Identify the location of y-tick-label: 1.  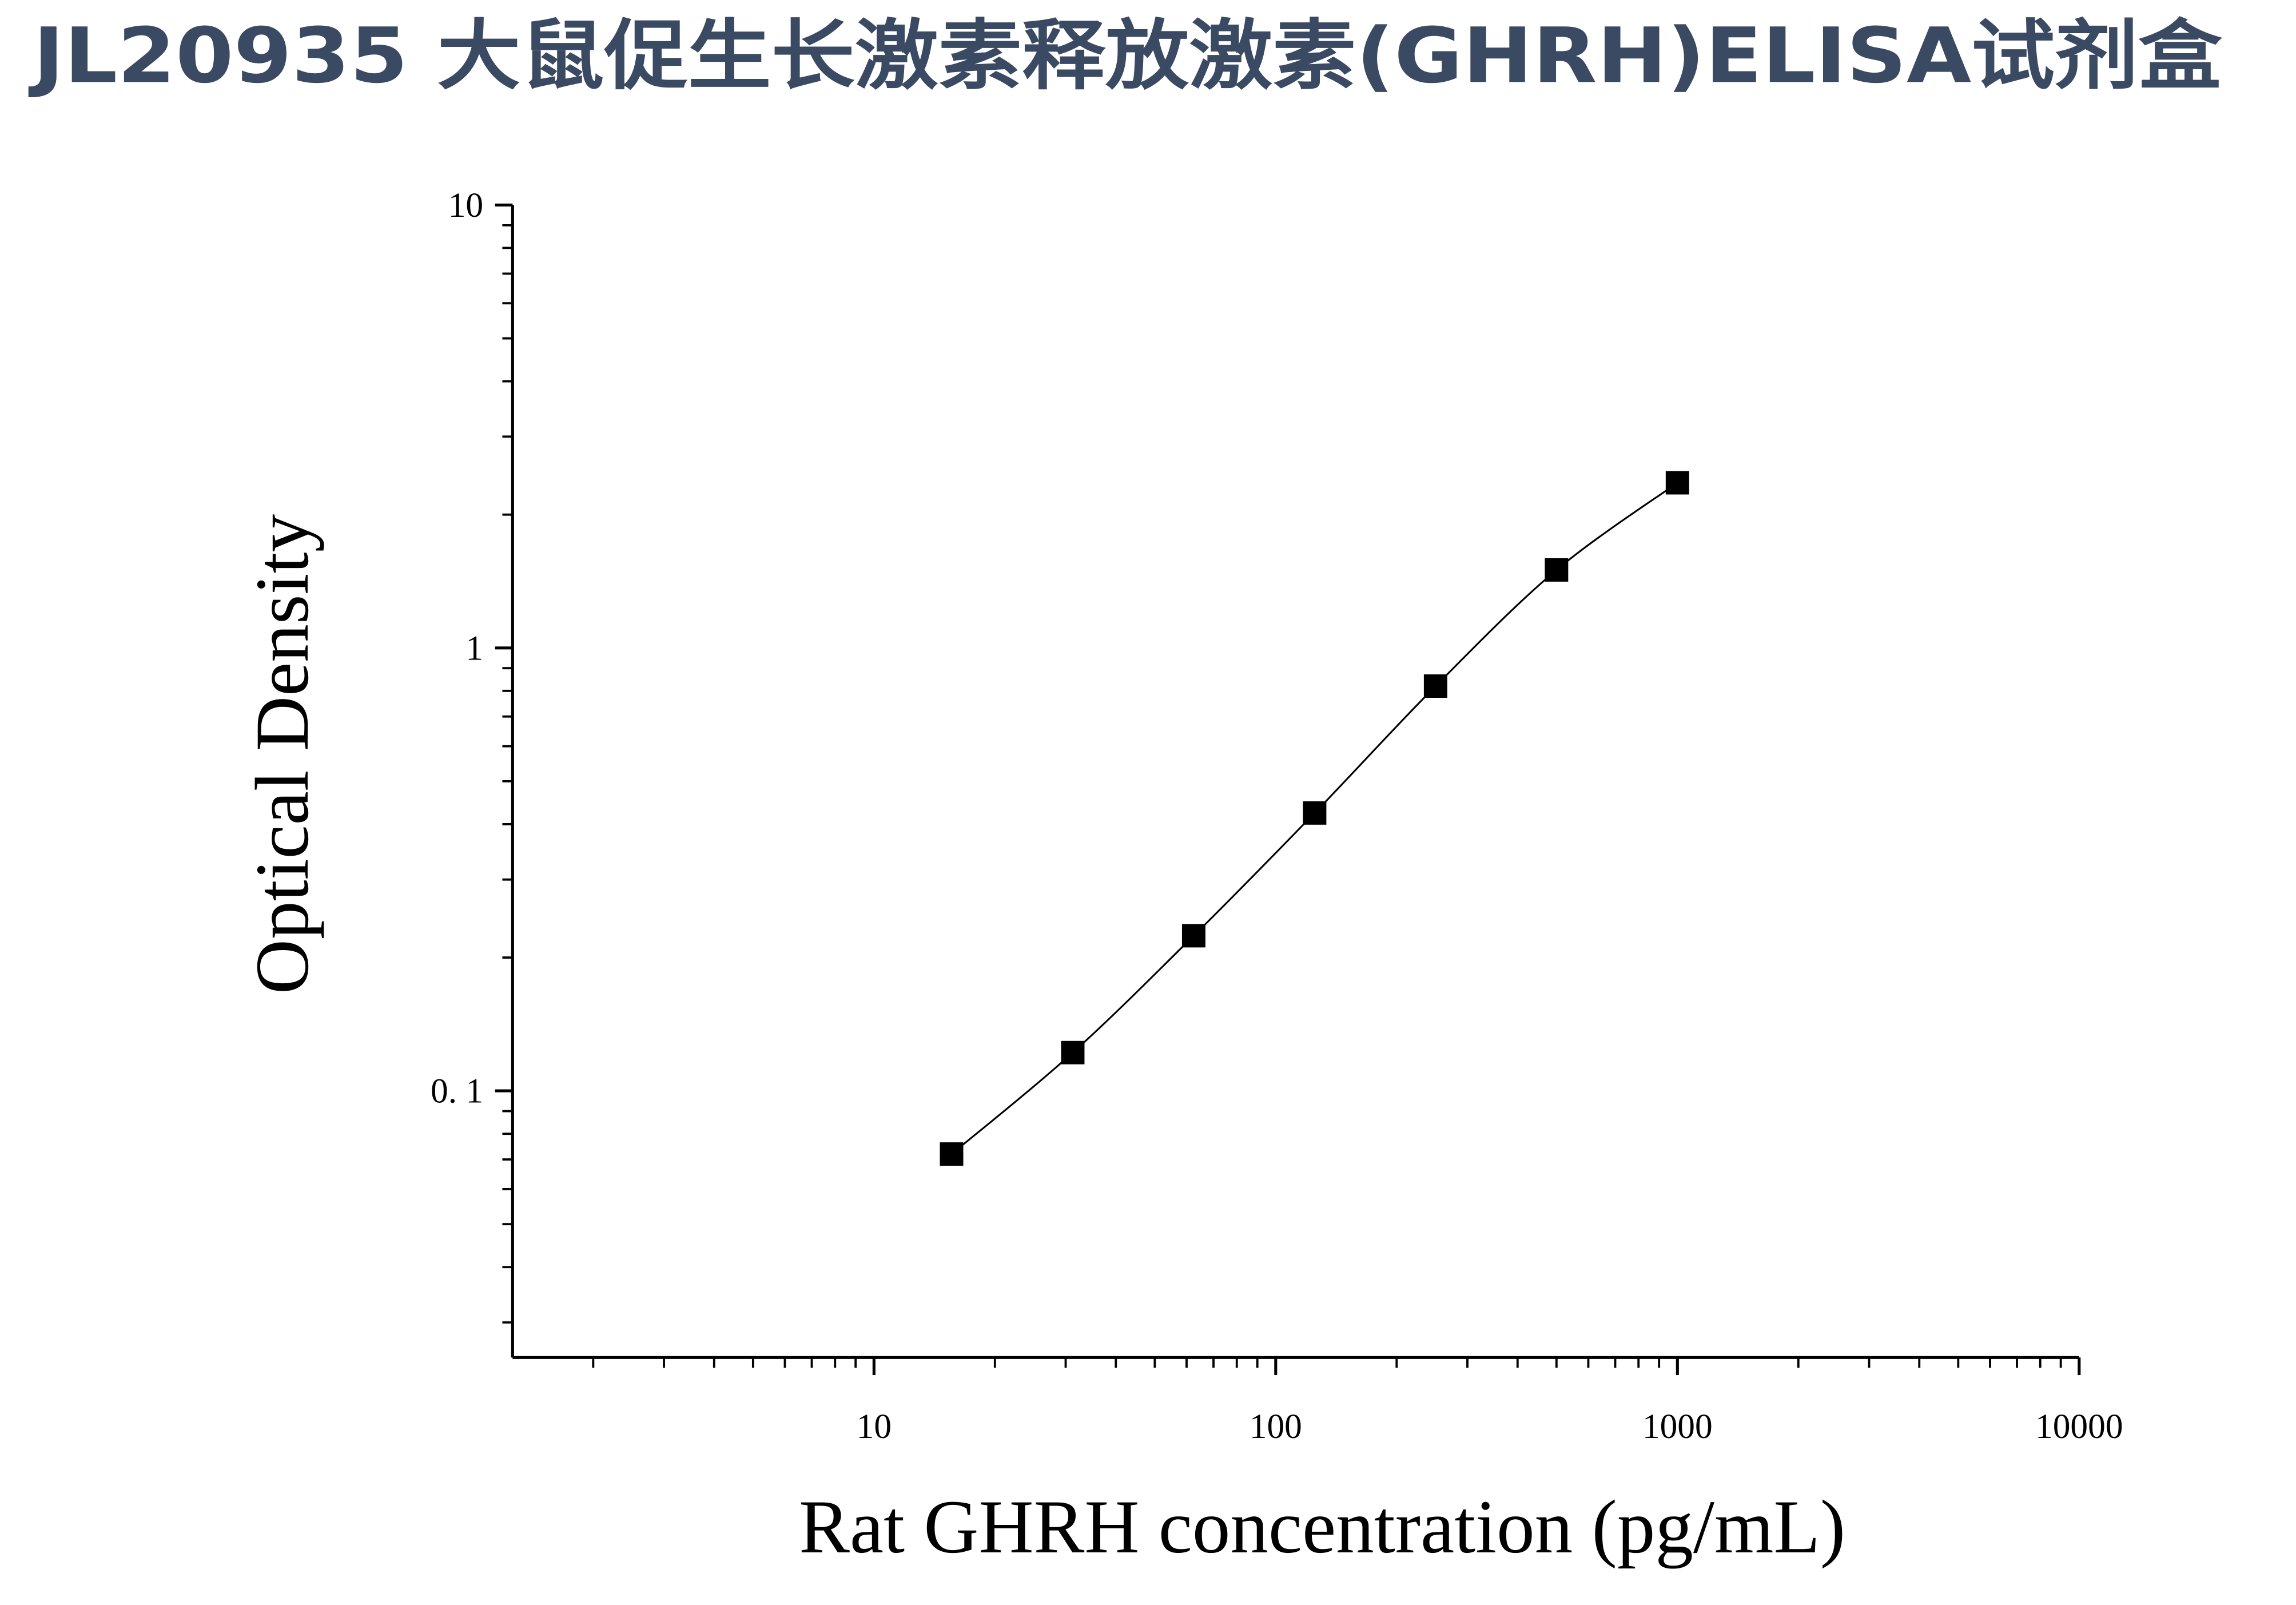
(474, 648).